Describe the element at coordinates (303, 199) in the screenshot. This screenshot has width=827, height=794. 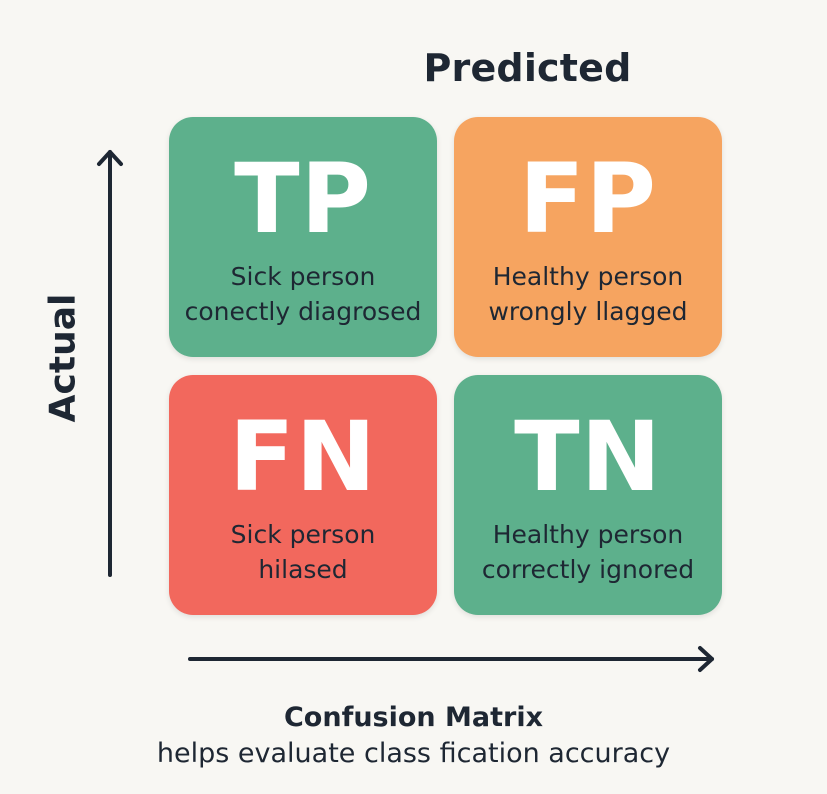
I see `cell-abbreviation: TP` at that location.